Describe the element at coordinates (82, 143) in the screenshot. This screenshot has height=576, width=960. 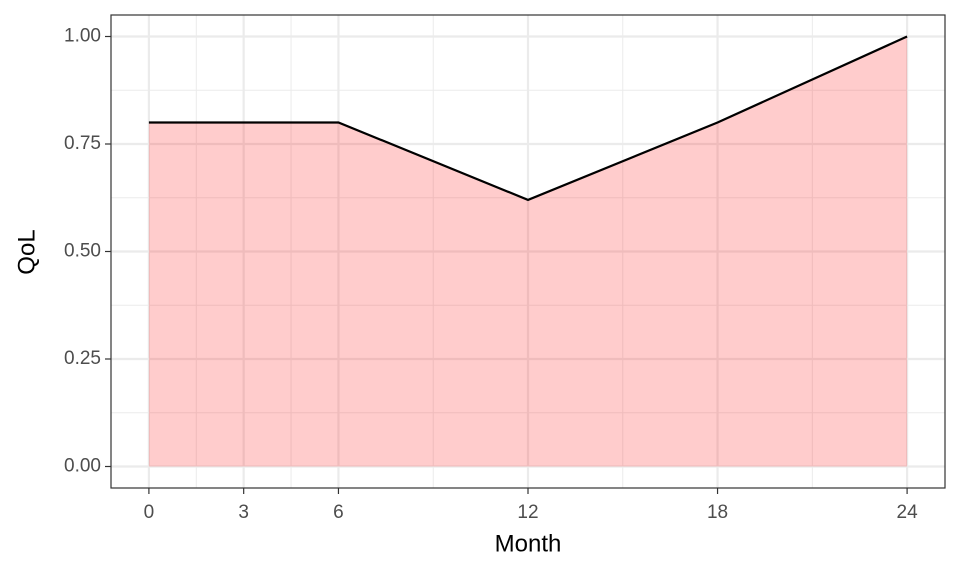
I see `y-tick-label: 0.75` at that location.